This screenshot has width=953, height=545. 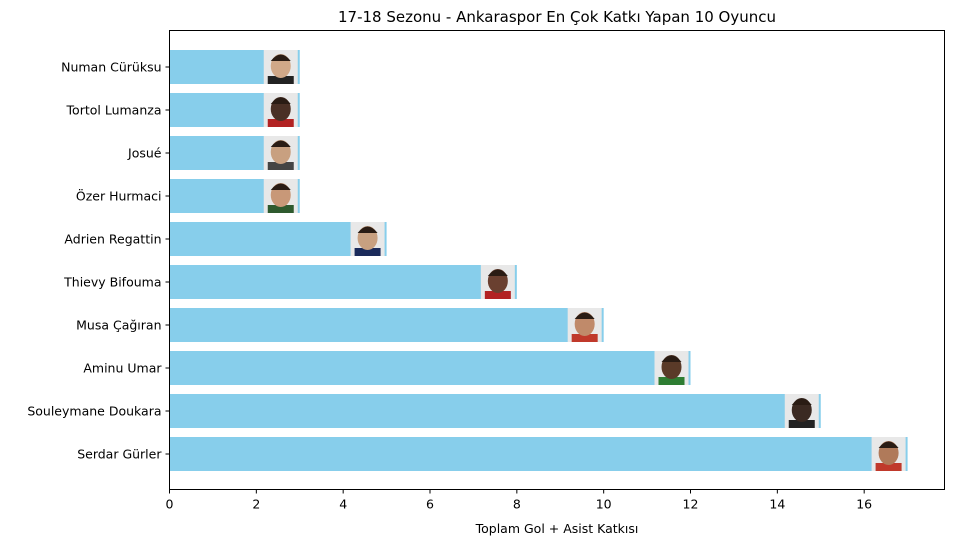 I want to click on x-tick-label: 16, so click(x=864, y=504).